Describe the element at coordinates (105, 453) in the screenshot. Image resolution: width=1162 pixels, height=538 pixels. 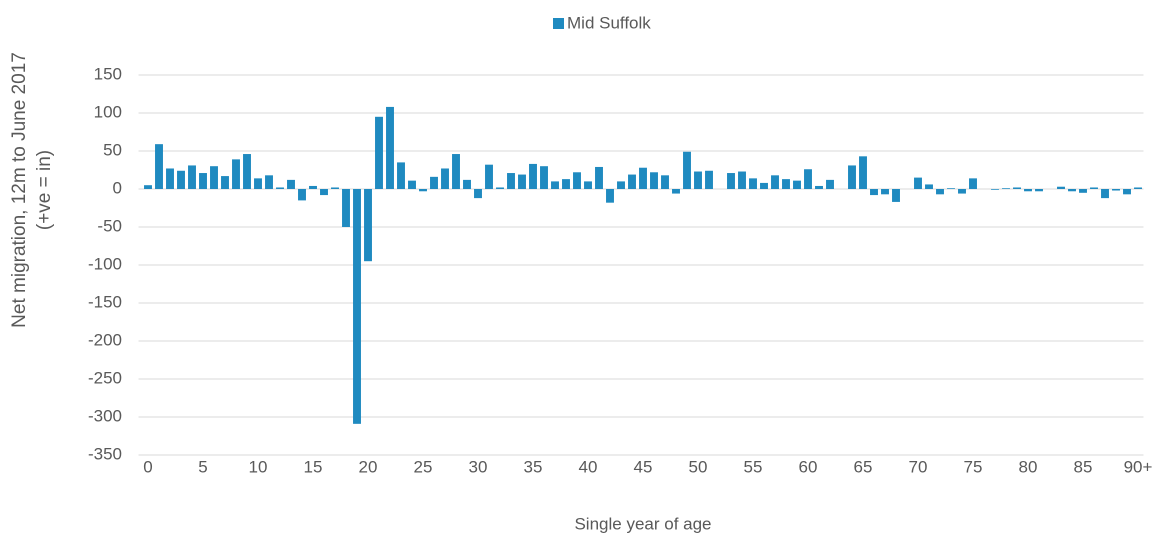
I see `y-tick-label: -350` at that location.